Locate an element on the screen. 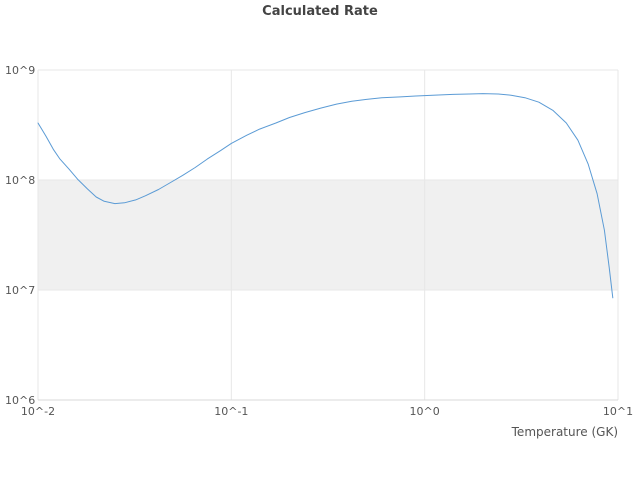  y-tick-label: 10^9 is located at coordinates (20, 70).